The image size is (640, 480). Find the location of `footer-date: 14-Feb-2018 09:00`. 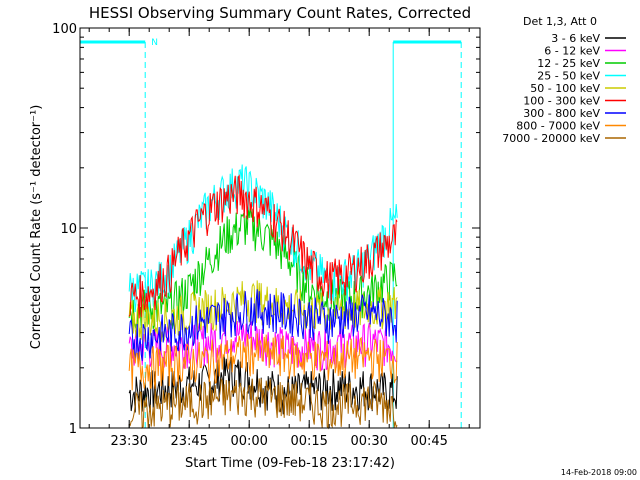

footer-date: 14-Feb-2018 09:00 is located at coordinates (599, 472).